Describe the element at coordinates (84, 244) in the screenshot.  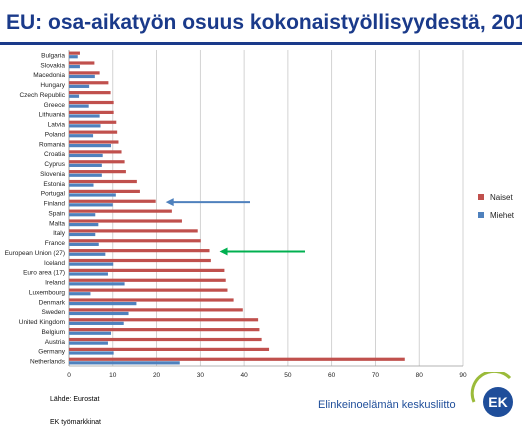
I see `bar-miehet-france` at that location.